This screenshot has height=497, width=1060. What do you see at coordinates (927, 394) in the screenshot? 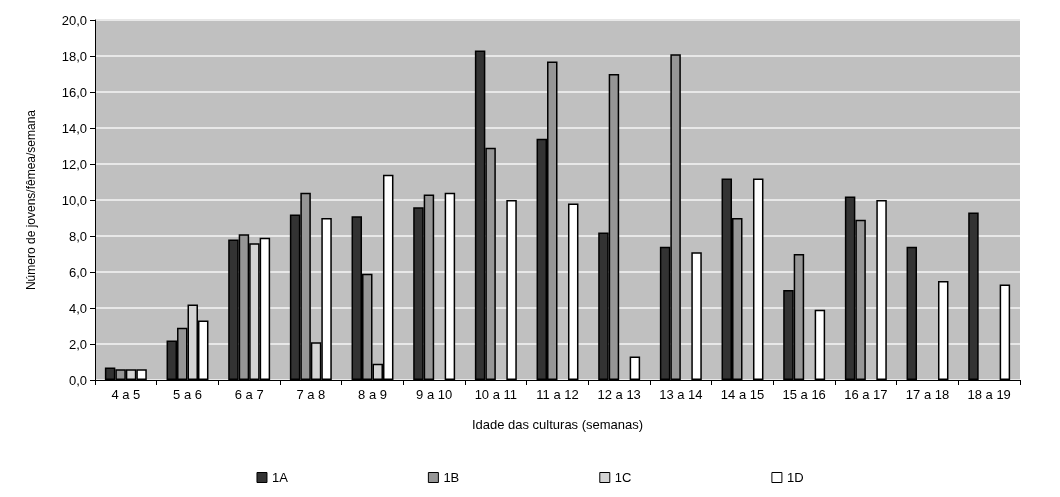
I see `x-tick-label: 17 a 18` at bounding box center [927, 394].